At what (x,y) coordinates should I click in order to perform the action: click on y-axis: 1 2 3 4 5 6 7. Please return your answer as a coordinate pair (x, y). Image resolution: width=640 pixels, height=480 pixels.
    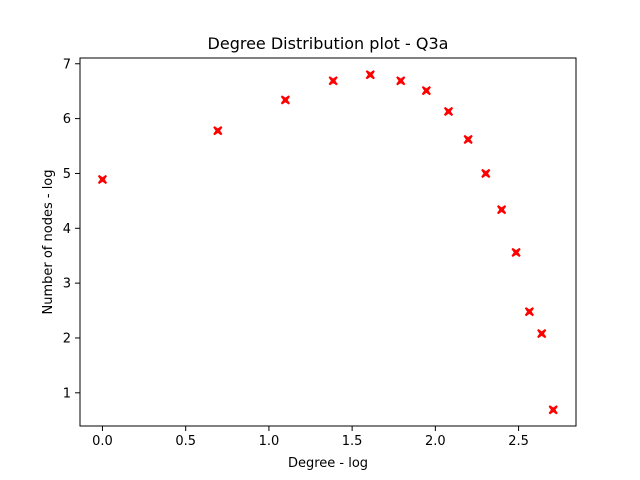
    Looking at the image, I should click on (71, 229).